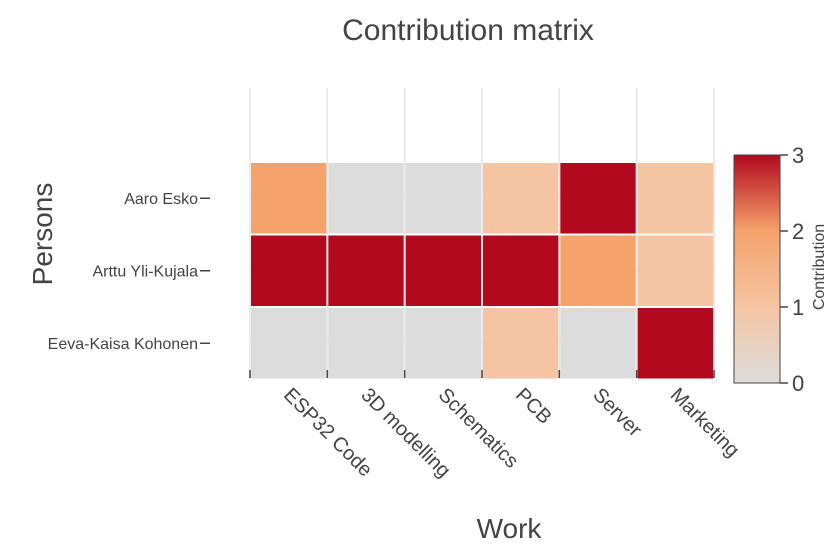 This screenshot has width=836, height=548. Describe the element at coordinates (468, 30) in the screenshot. I see `chart-title: Contribution matrix` at that location.